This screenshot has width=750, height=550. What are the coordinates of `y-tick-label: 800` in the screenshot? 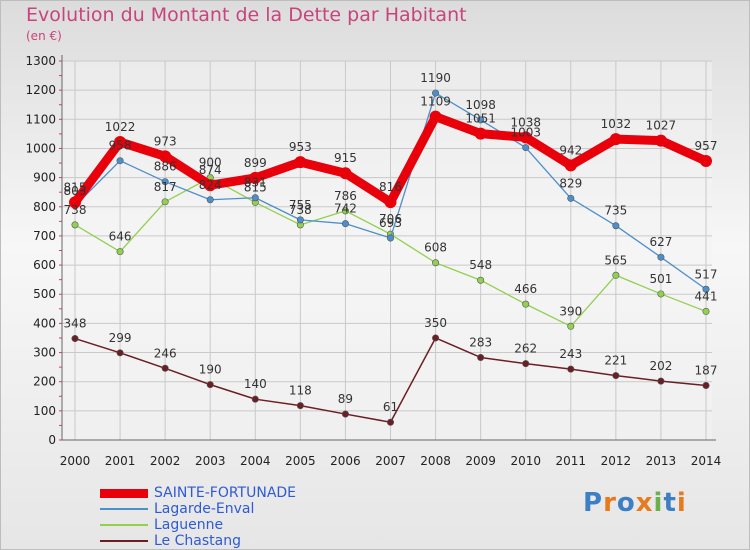 It's located at (44, 207).